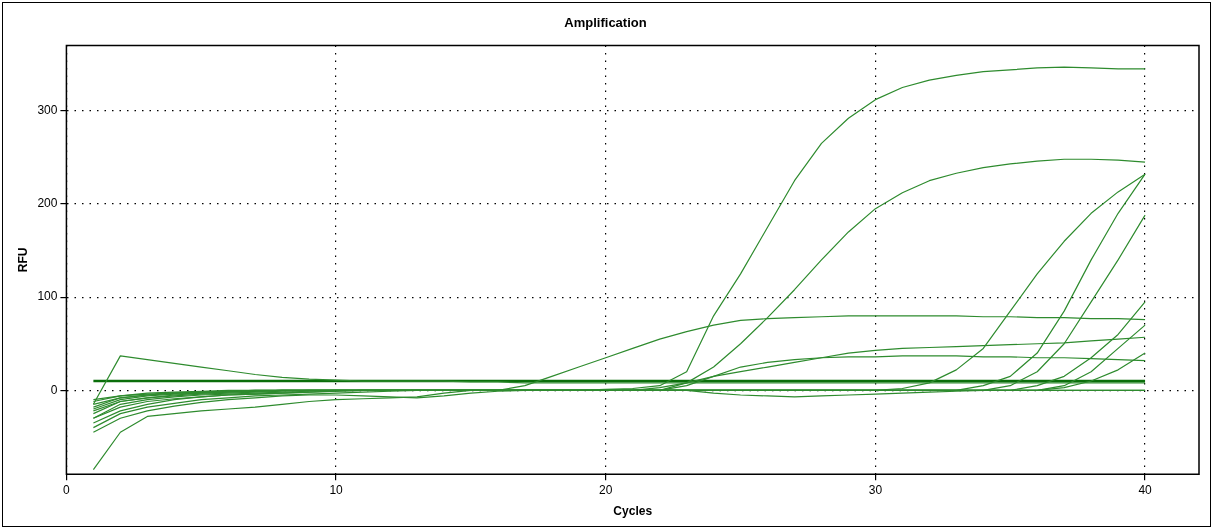 Image resolution: width=1215 pixels, height=531 pixels. I want to click on x-tick-label: 40, so click(1145, 489).